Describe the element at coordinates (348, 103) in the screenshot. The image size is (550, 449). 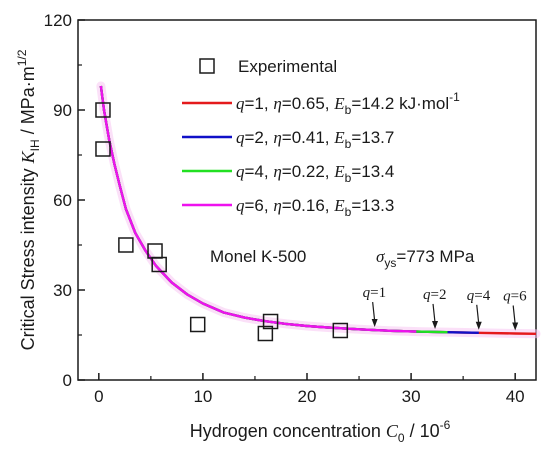
I see `legend-label-q1: q=1, η=0.65, Eb=14.2 kJ·mol-1` at that location.